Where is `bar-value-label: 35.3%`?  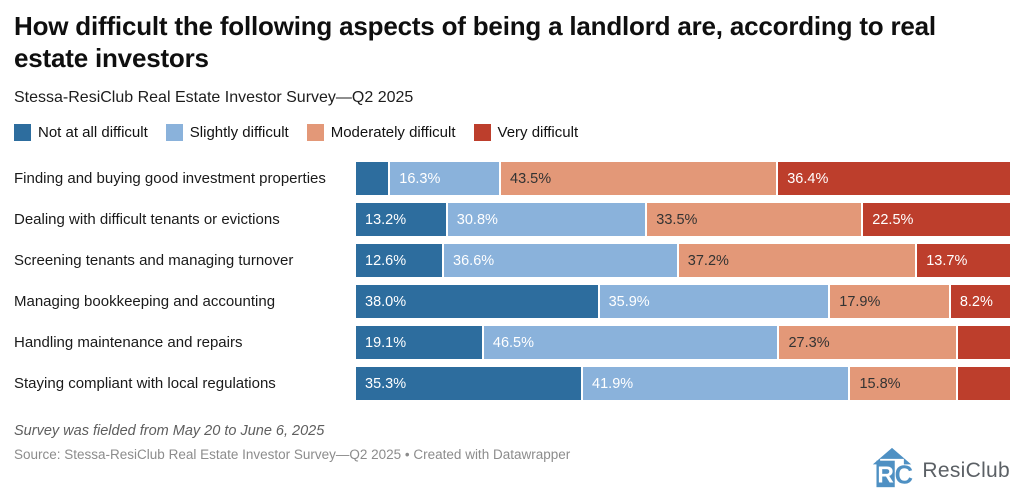 bar-value-label: 35.3% is located at coordinates (386, 383).